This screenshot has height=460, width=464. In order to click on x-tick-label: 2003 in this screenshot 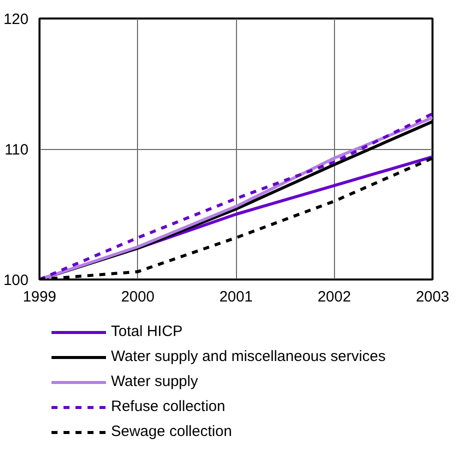, I will do `click(433, 297)`.